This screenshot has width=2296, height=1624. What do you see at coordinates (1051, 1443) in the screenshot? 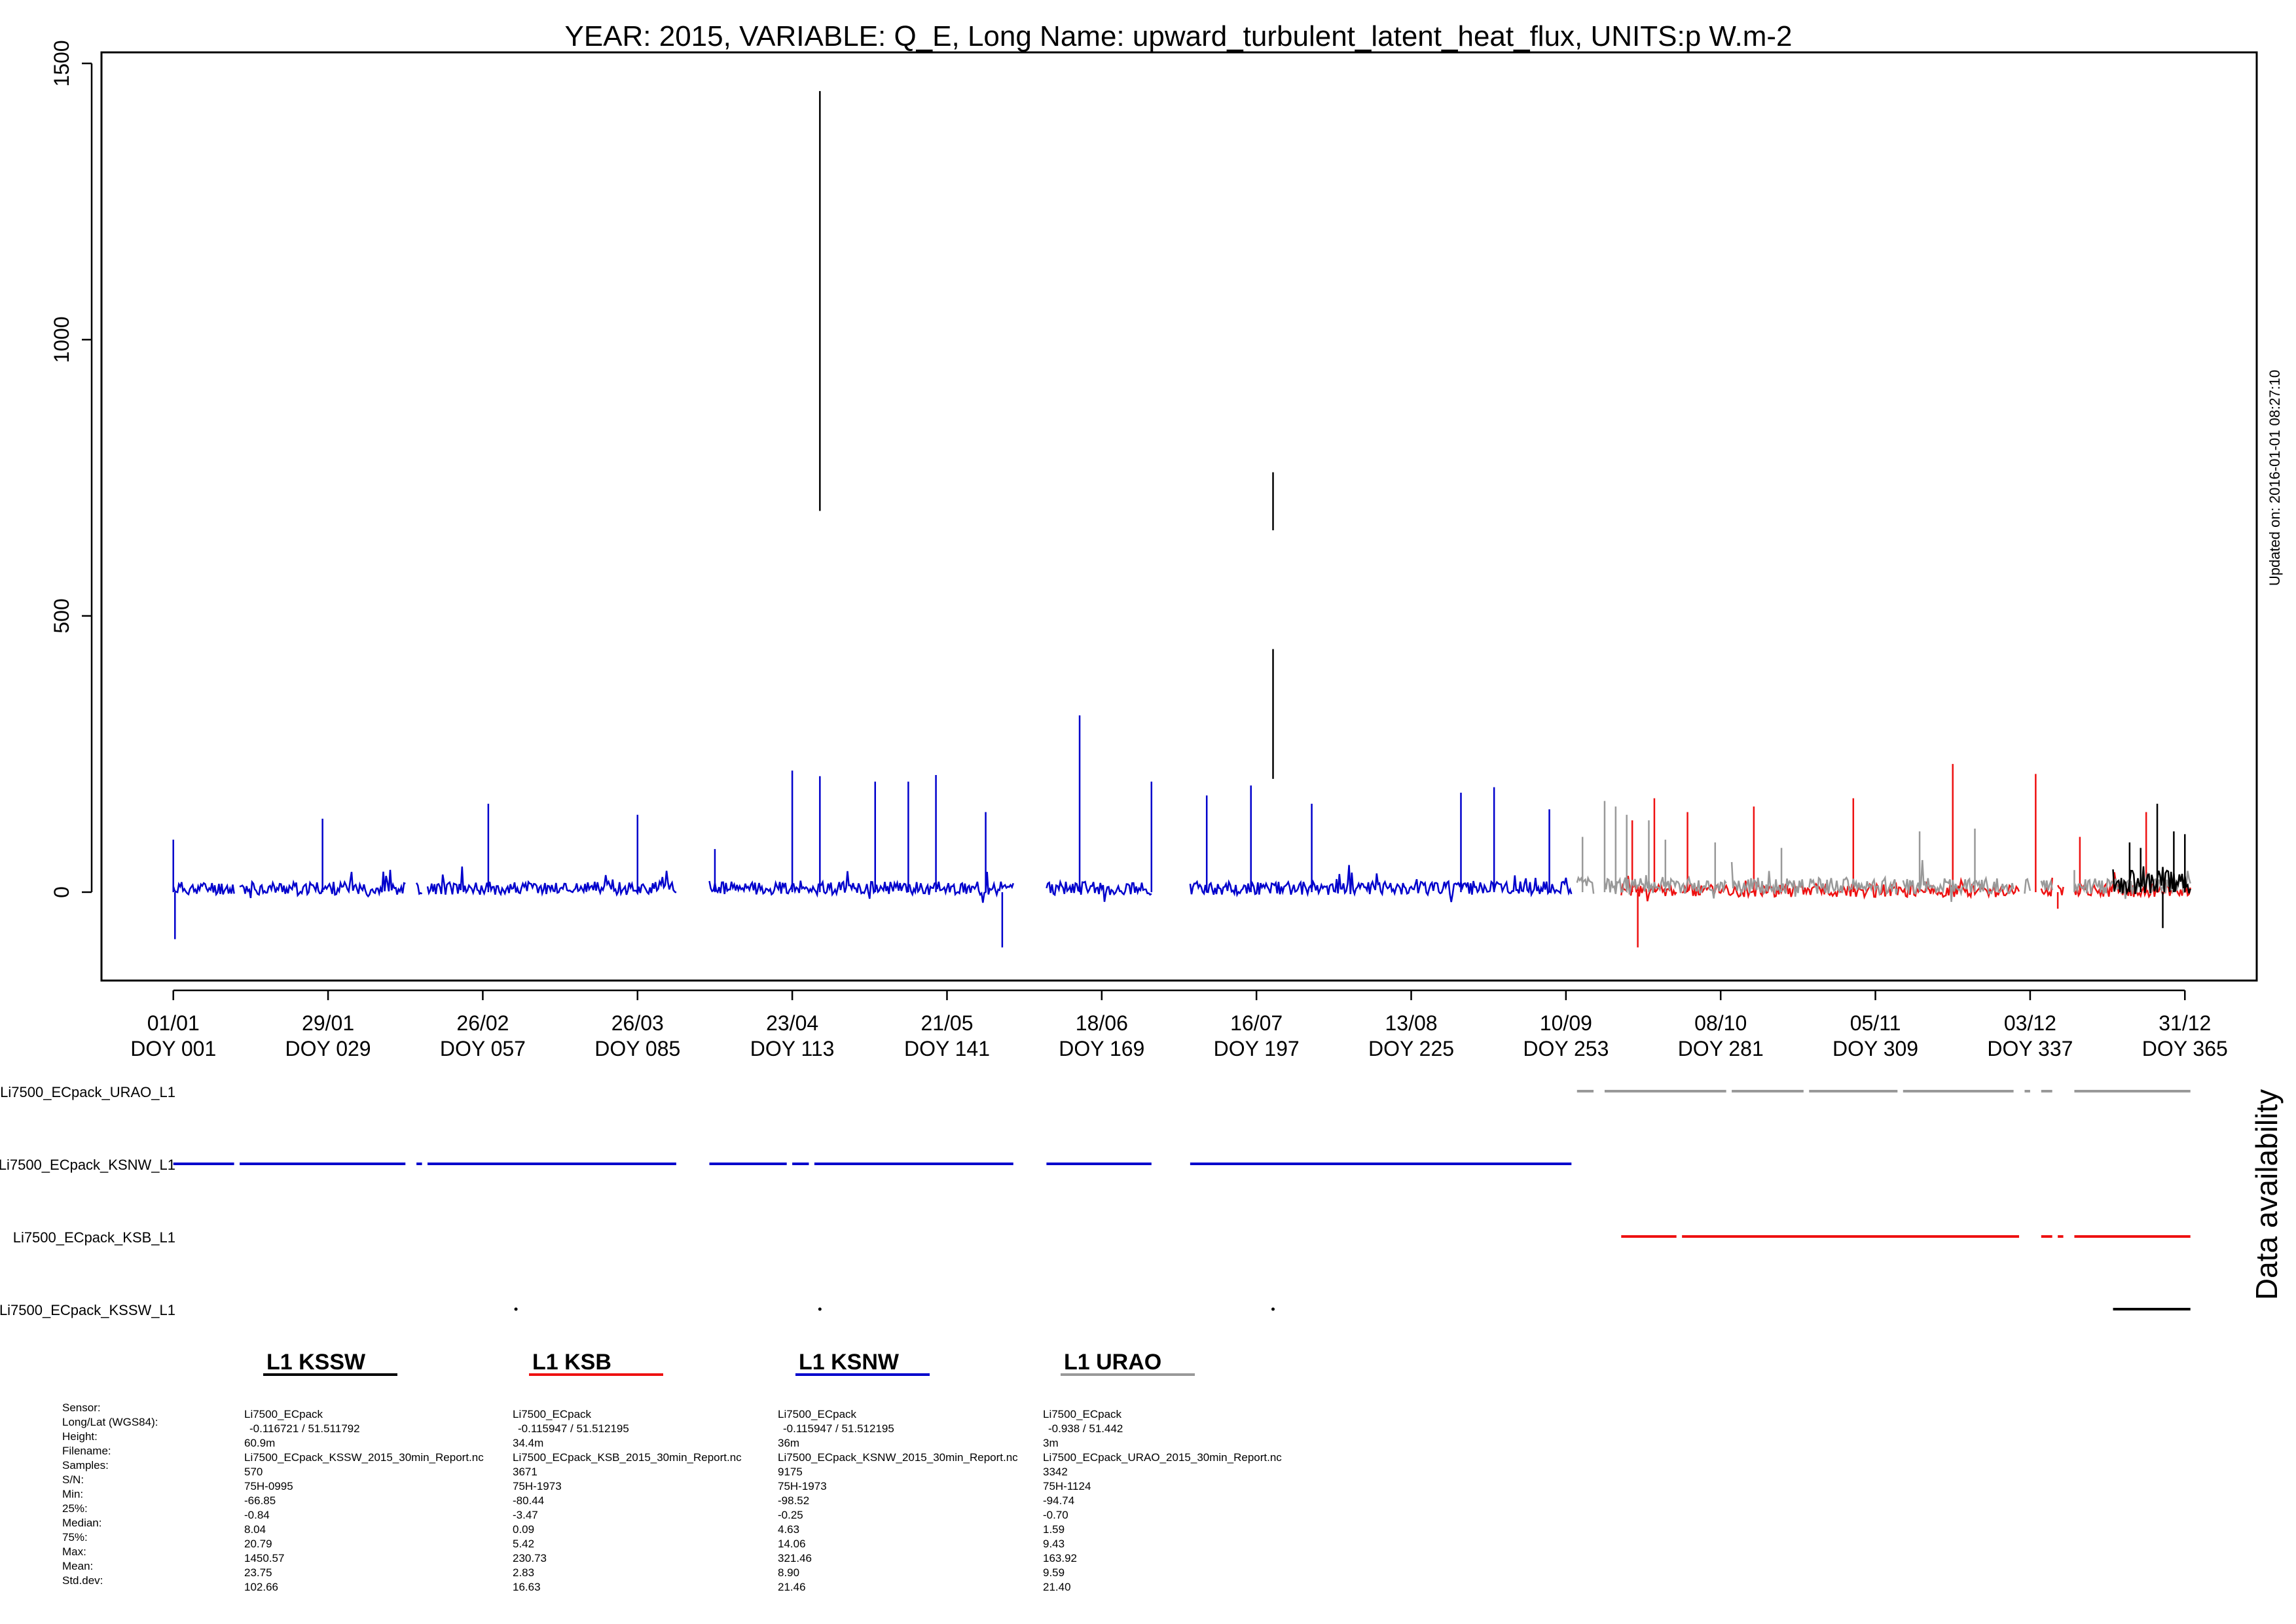
I see `stats-value-height: 3m` at bounding box center [1051, 1443].